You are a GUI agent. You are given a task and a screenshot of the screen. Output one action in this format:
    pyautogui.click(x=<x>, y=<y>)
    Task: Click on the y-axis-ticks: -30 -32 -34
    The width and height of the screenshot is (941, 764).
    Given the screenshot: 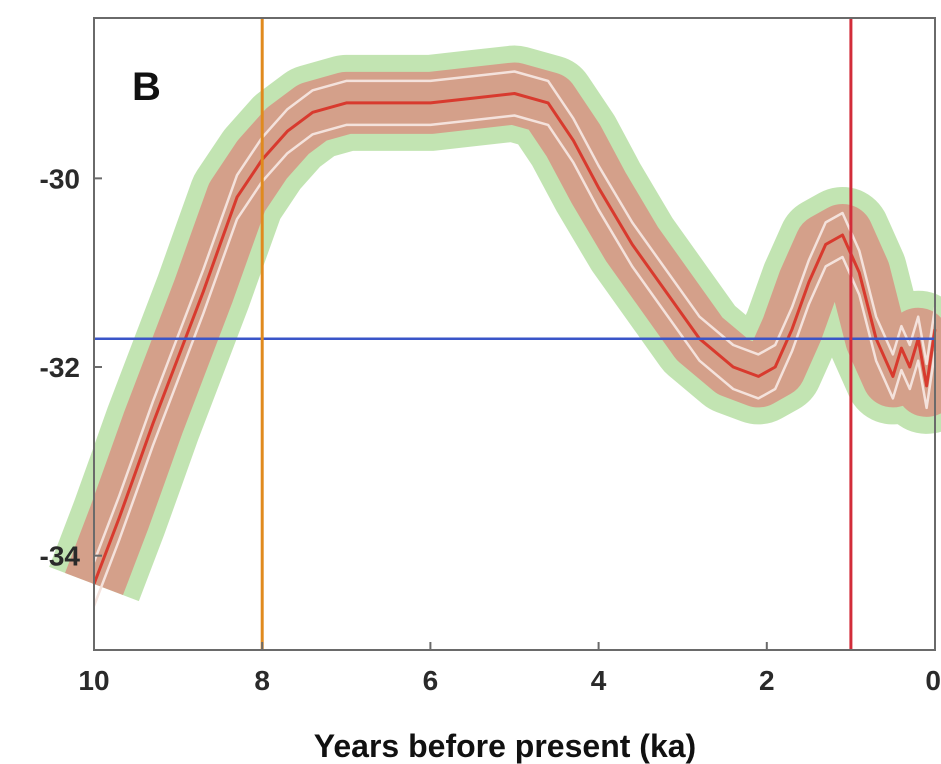 What is the action you would take?
    pyautogui.click(x=71, y=367)
    